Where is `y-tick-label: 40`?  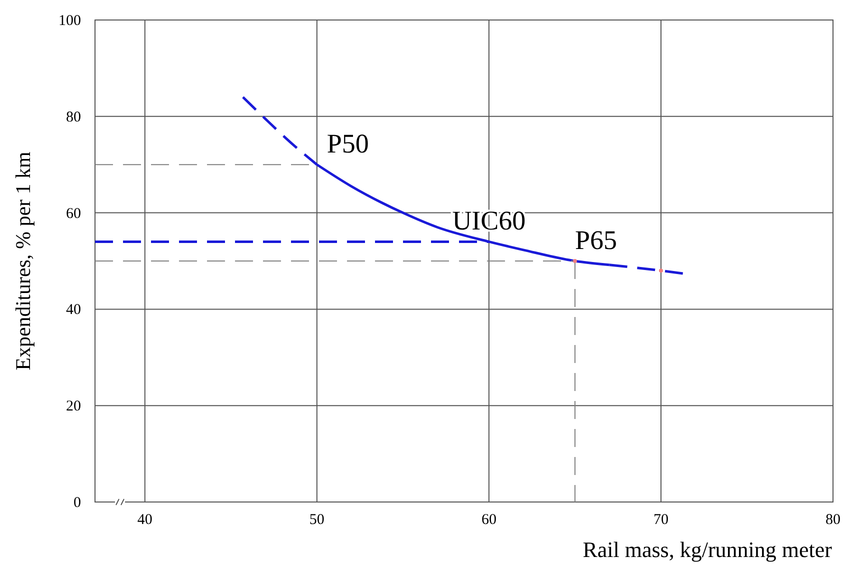 y-tick-label: 40 is located at coordinates (73, 310).